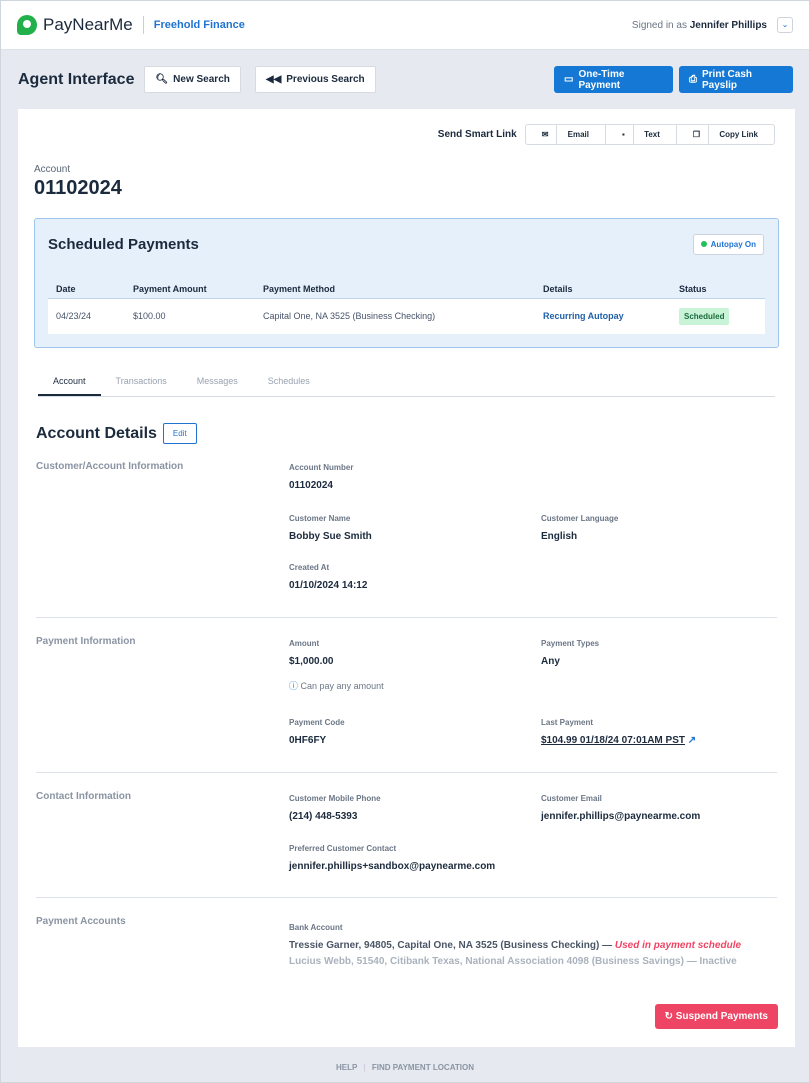 The height and width of the screenshot is (1083, 810). What do you see at coordinates (311, 485) in the screenshot?
I see `account-number-value: 01102024` at bounding box center [311, 485].